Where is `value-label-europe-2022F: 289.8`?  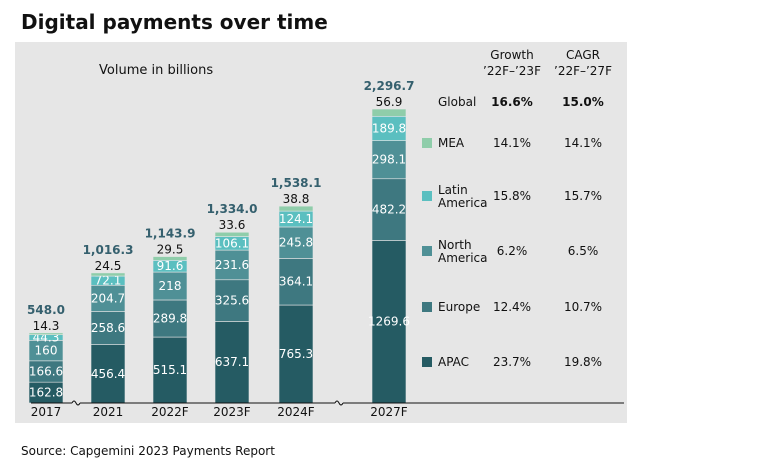
value-label-europe-2022F: 289.8 is located at coordinates (170, 319).